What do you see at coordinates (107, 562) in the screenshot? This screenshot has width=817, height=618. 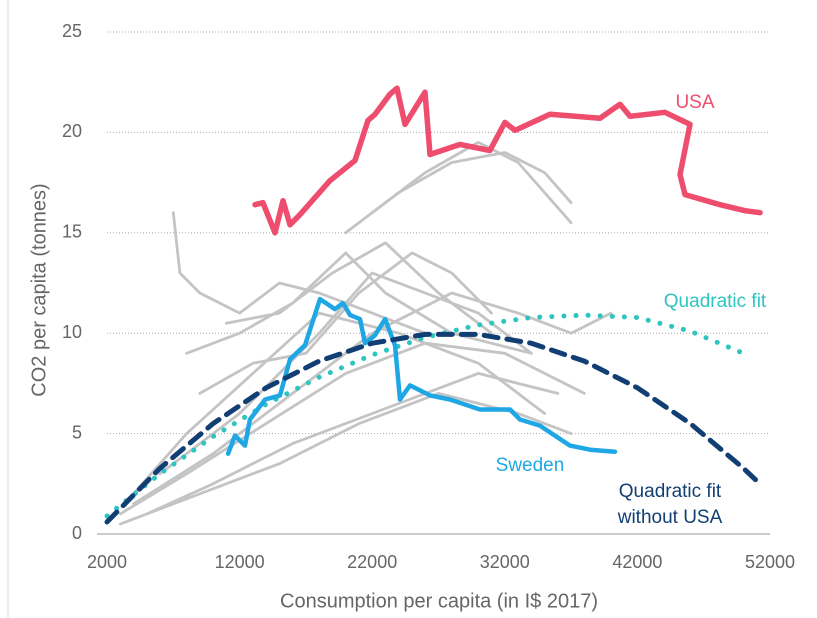 I see `x-tick-label: 2000` at bounding box center [107, 562].